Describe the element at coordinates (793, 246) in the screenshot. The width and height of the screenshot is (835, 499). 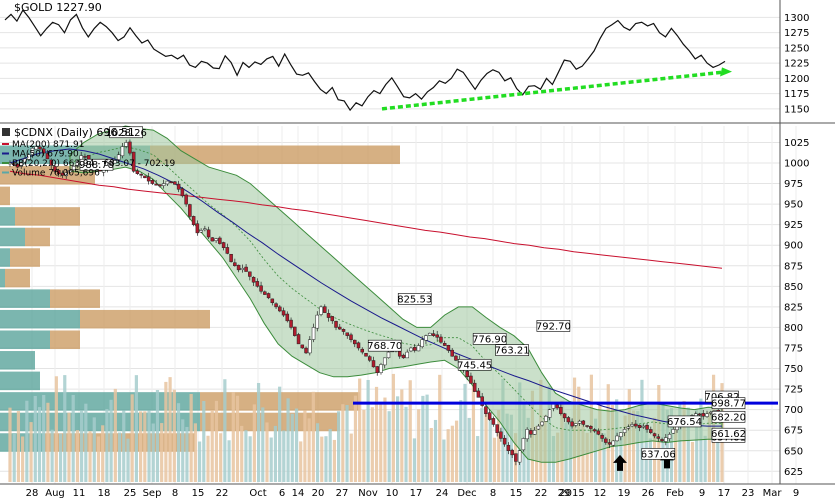
I see `cdnx-y-tick-label: 900` at that location.